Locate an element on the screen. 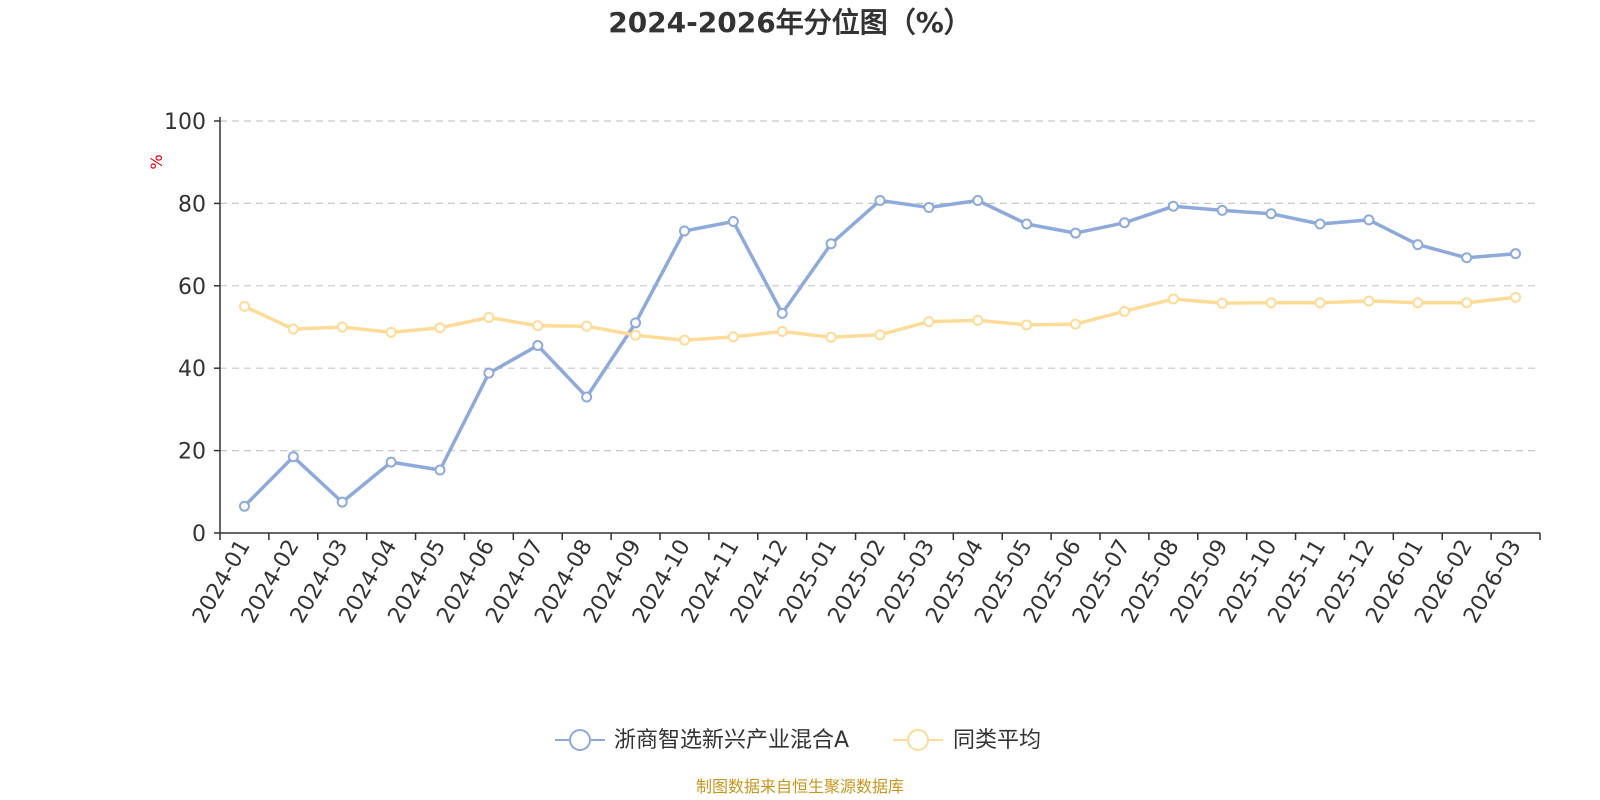 This screenshot has height=800, width=1600. legend-item-peer-average: 同类平均 is located at coordinates (967, 740).